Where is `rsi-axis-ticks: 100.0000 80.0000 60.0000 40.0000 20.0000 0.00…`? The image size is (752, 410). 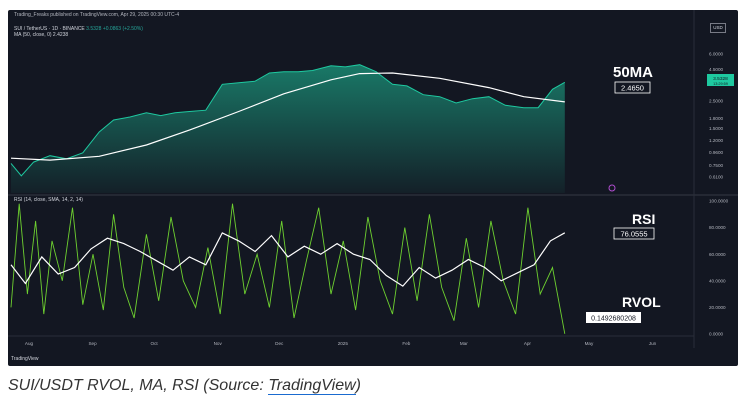
rsi-axis-ticks: 100.0000 80.0000 60.0000 40.0000 20.0000 0.00… is located at coordinates (719, 268).